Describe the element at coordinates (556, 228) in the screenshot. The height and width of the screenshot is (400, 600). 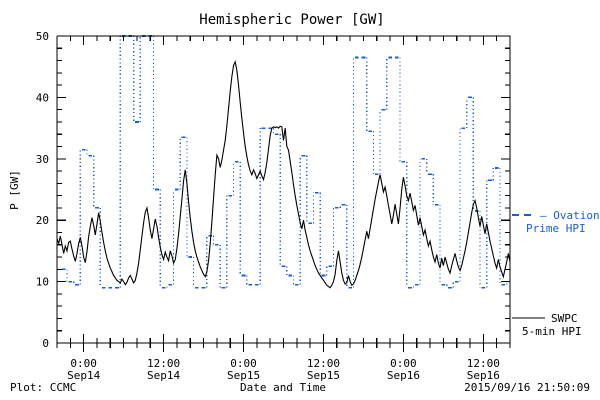
I see `legend-ovation-label-line2: Prime HPI` at that location.